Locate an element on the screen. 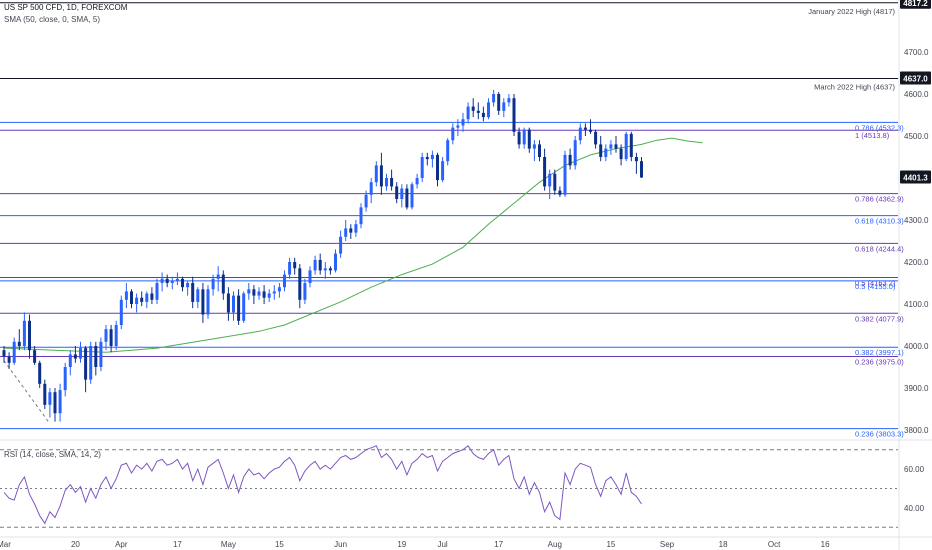 Image resolution: width=932 pixels, height=550 pixels. fib-level-label: 0.382 (4077.9) is located at coordinates (879, 318).